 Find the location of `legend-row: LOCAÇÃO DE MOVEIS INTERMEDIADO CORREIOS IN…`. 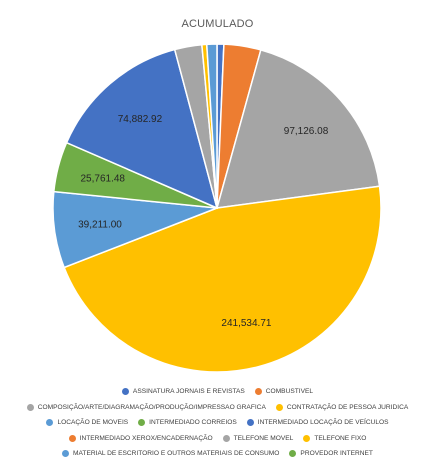

legend-row: LOCAÇÃO DE MOVEIS INTERMEDIADO CORREIOS IN… is located at coordinates (217, 423).